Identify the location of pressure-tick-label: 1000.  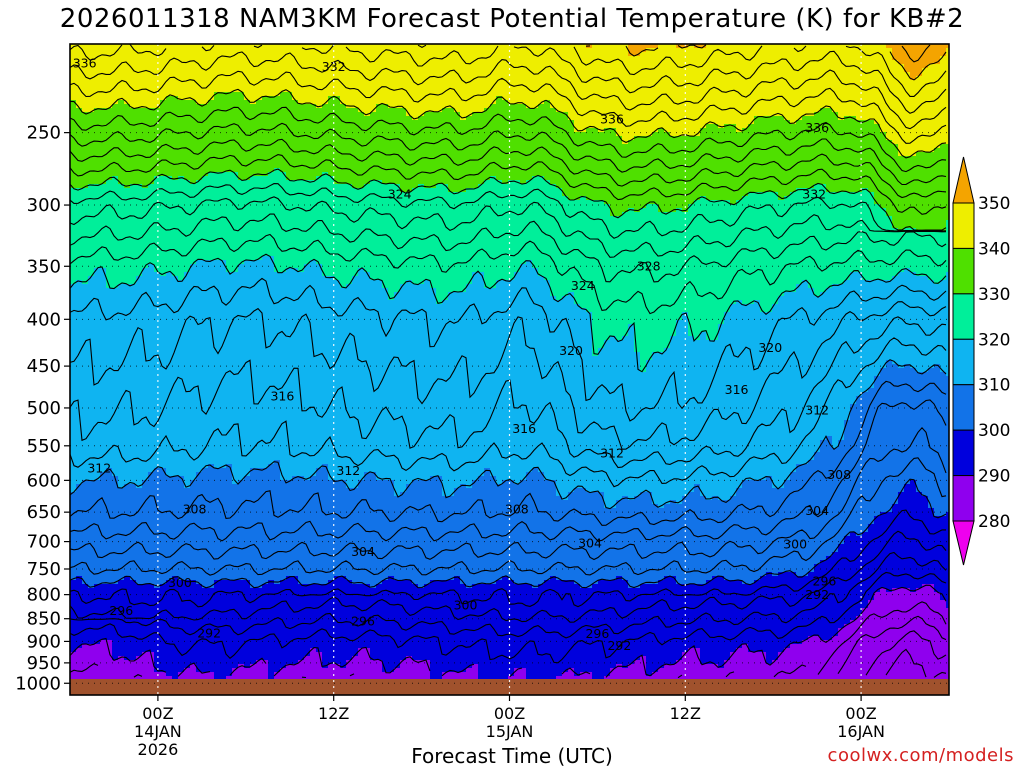
(38, 683).